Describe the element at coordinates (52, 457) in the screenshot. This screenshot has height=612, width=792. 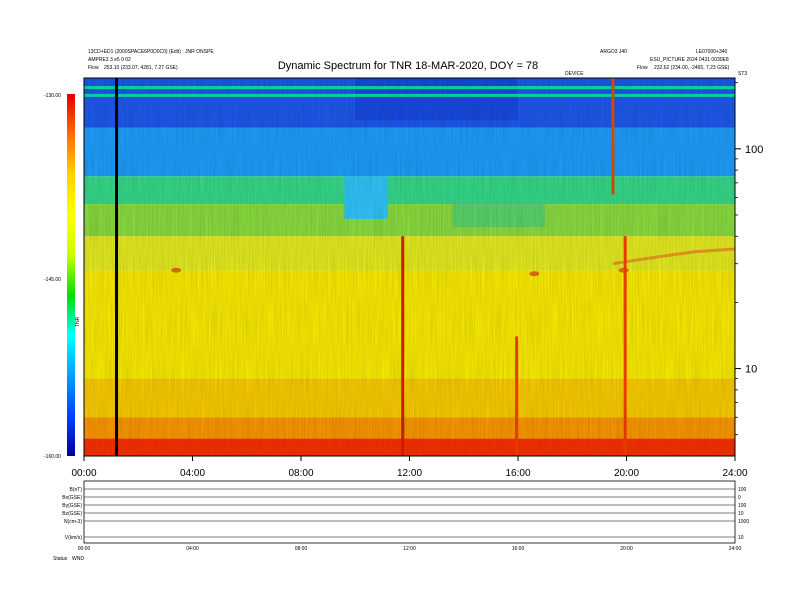
I see `colorbar-bottom-label: -160.00` at that location.